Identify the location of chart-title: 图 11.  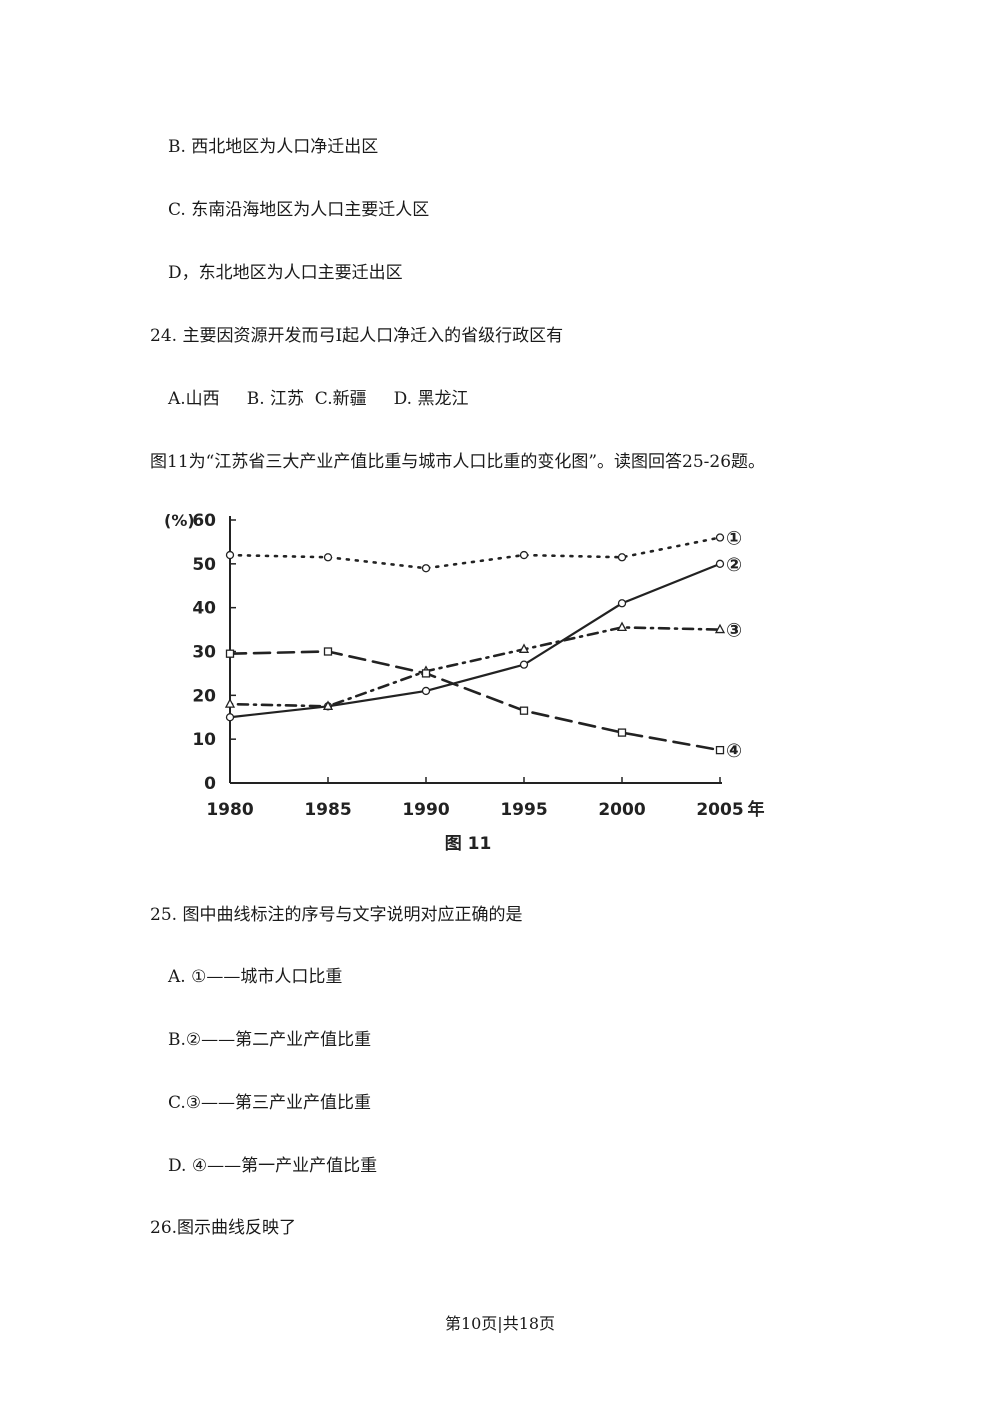
(468, 844).